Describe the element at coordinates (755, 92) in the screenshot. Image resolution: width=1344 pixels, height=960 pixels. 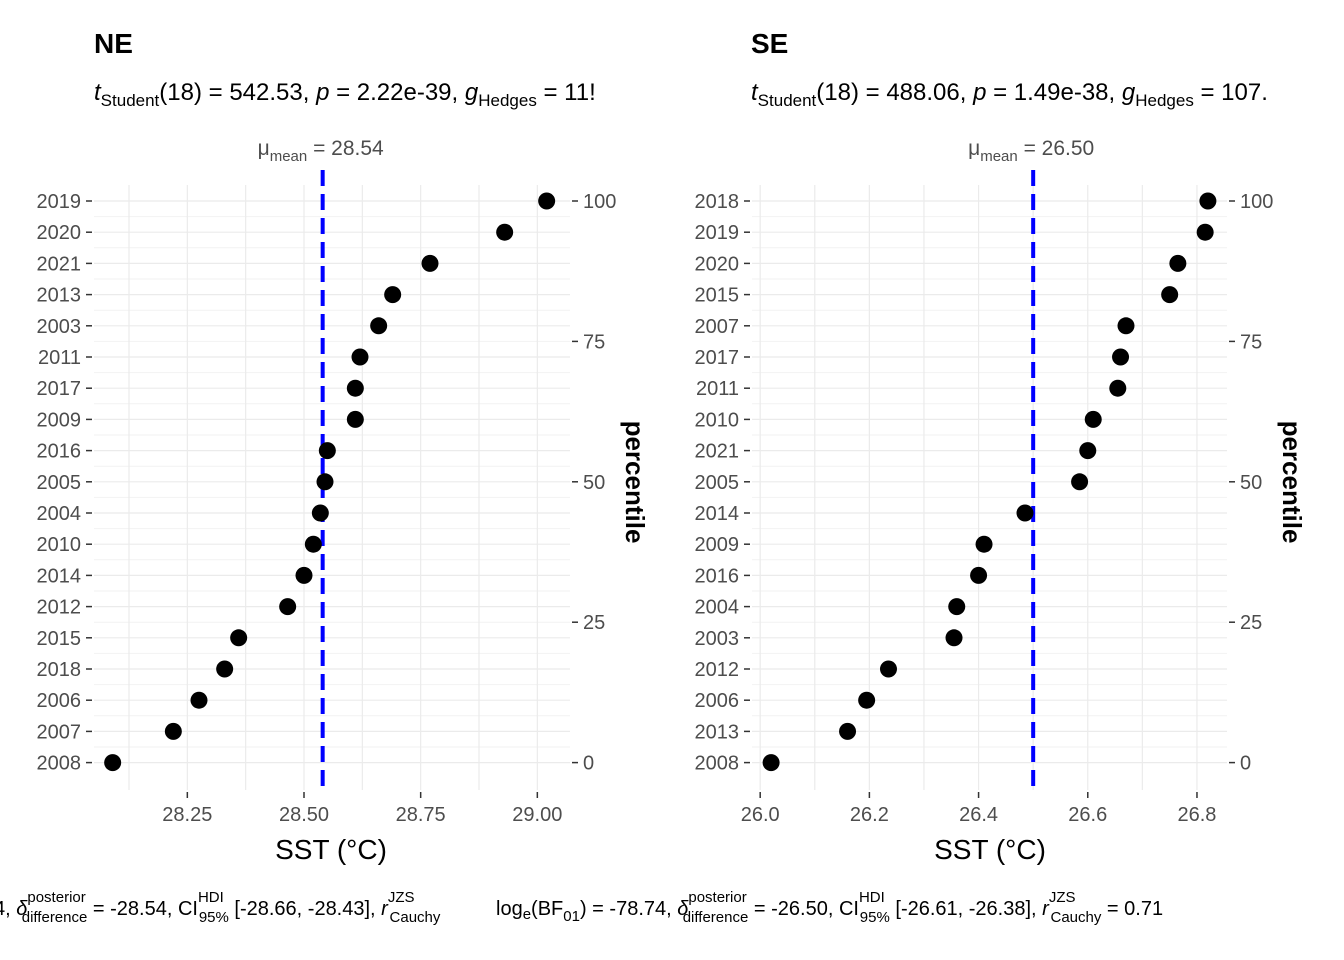
I see `t-symbol: t` at that location.